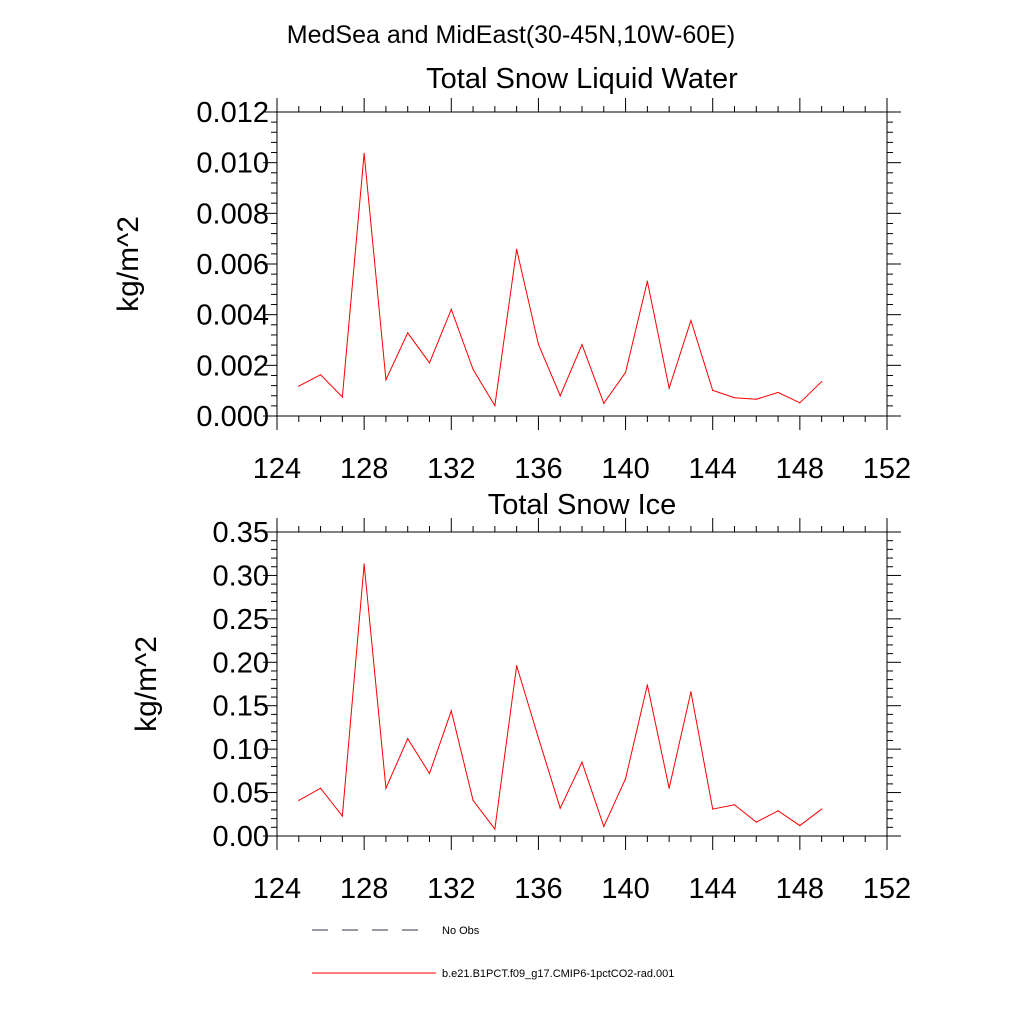 Image resolution: width=1024 pixels, height=1024 pixels. Describe the element at coordinates (582, 79) in the screenshot. I see `plot-title: Total Snow Liquid Water` at that location.